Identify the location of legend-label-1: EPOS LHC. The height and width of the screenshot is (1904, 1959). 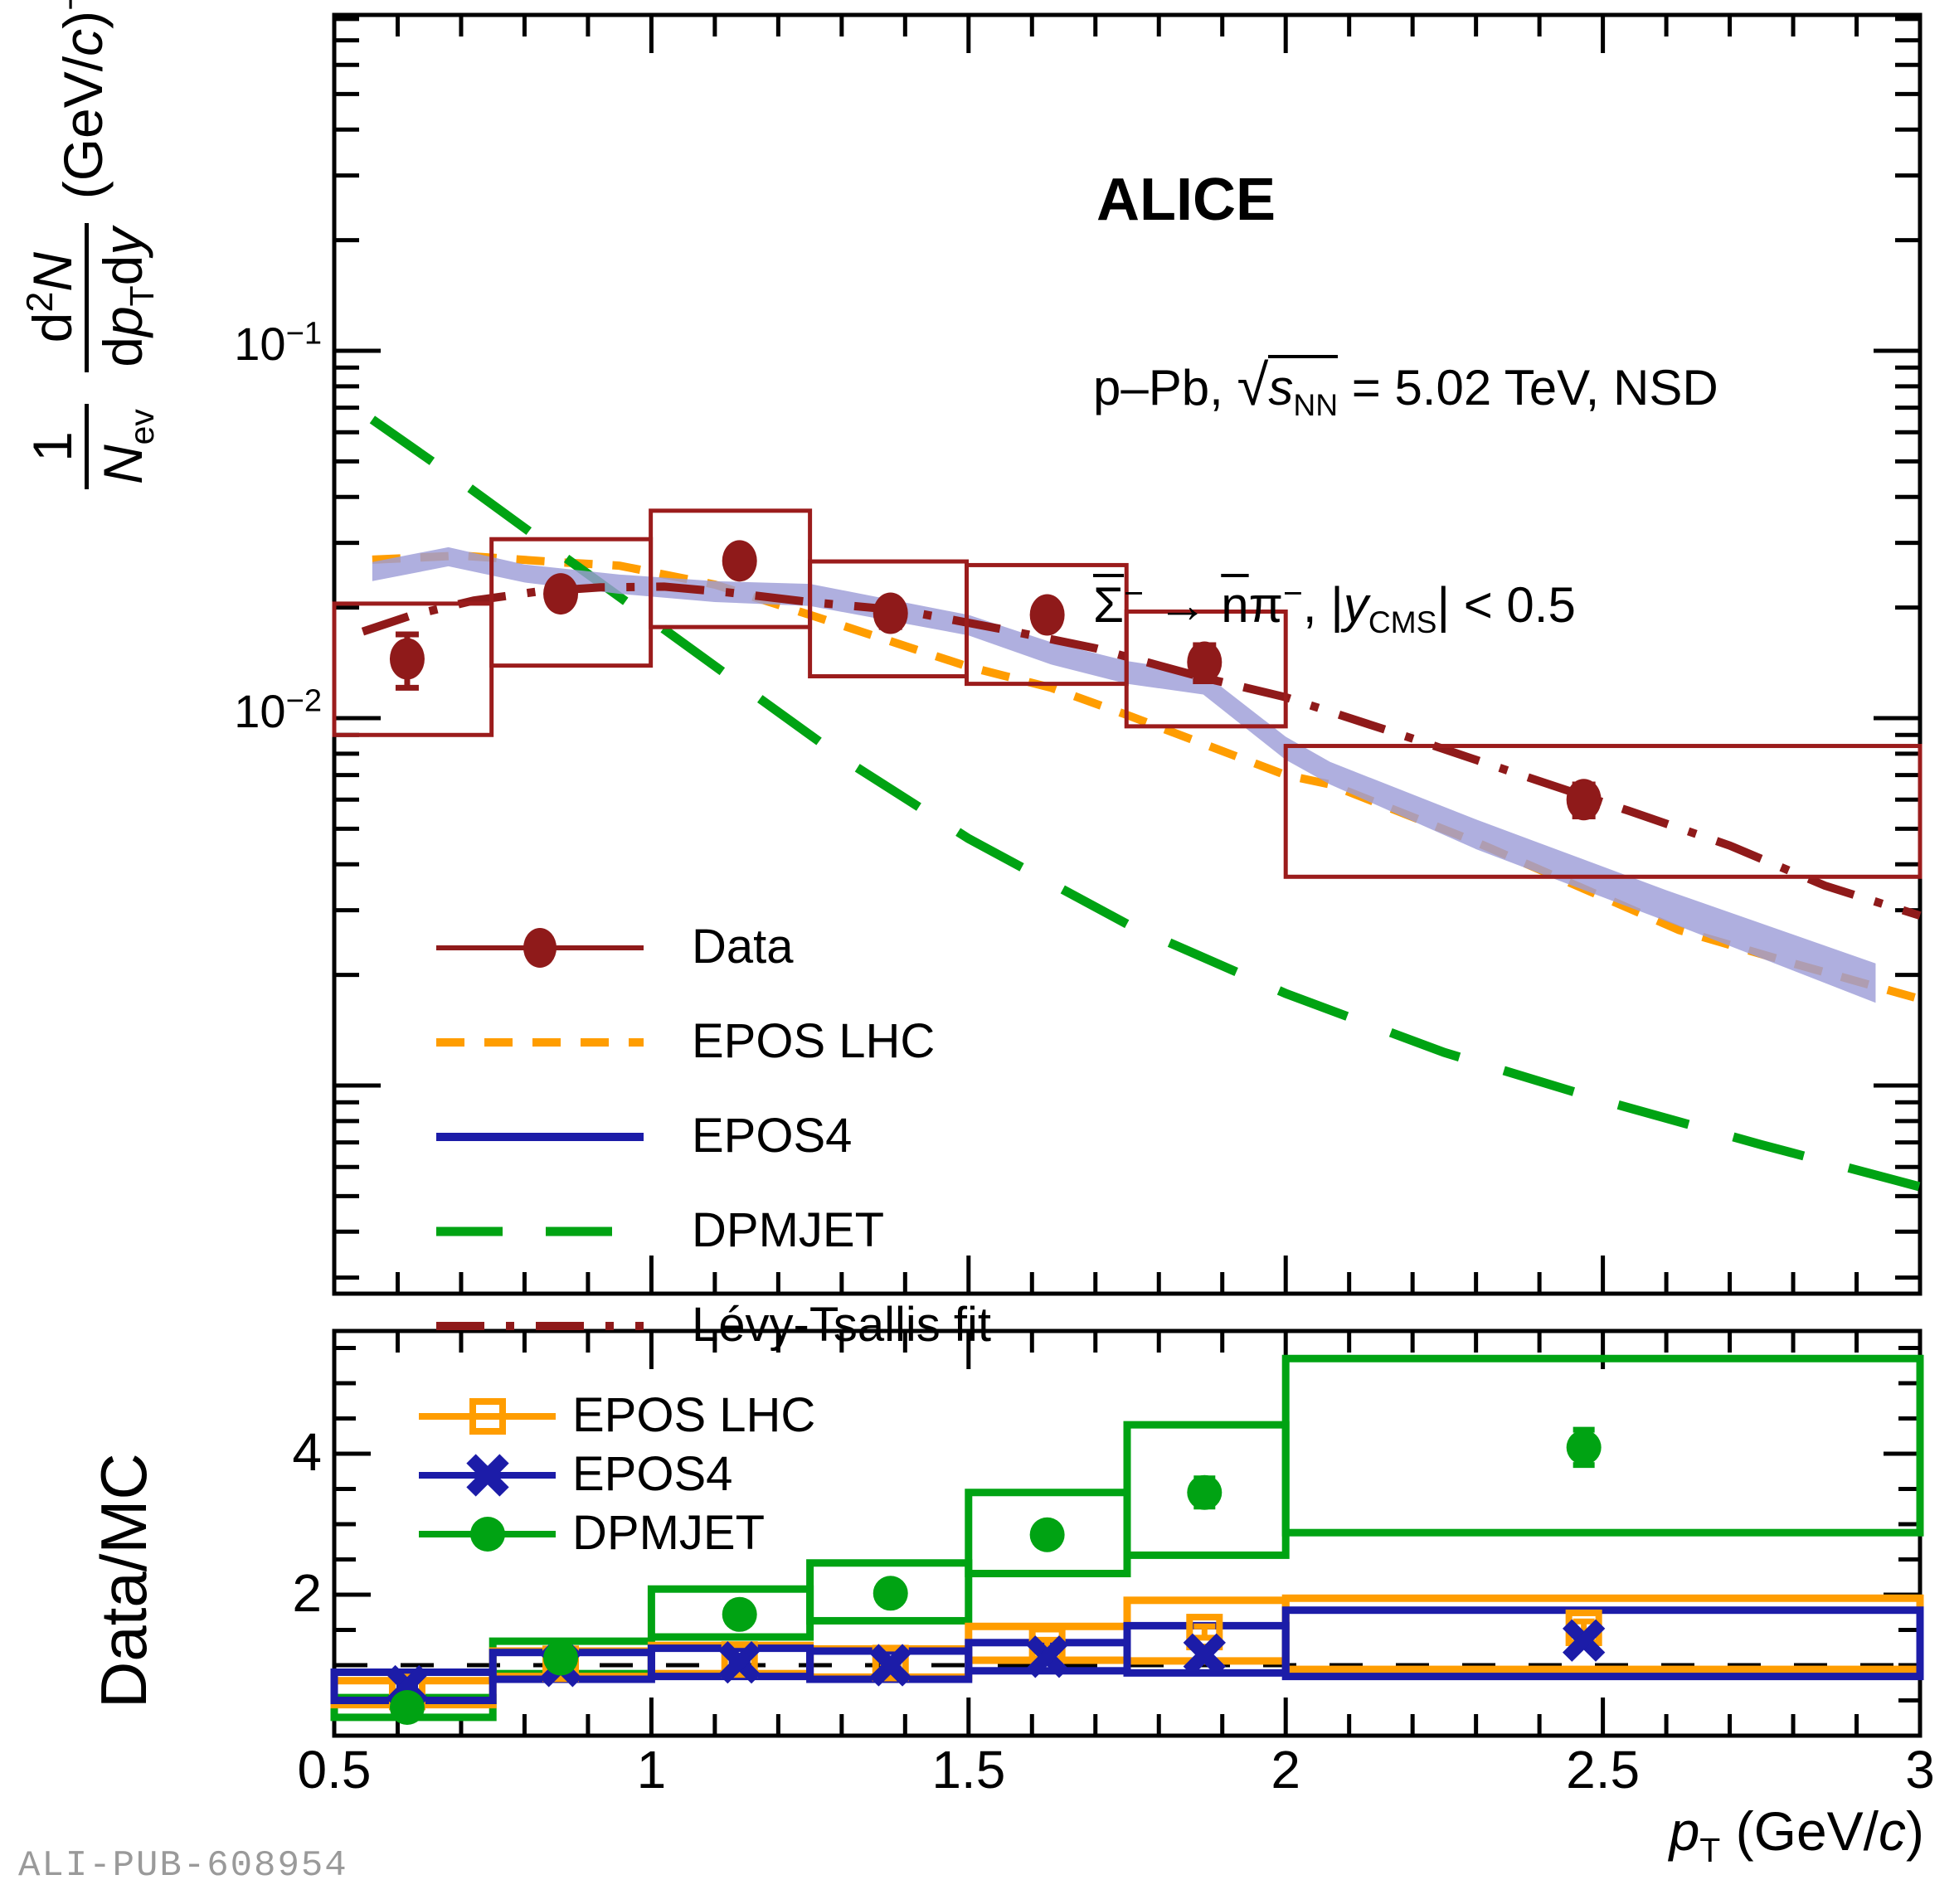
(814, 1041).